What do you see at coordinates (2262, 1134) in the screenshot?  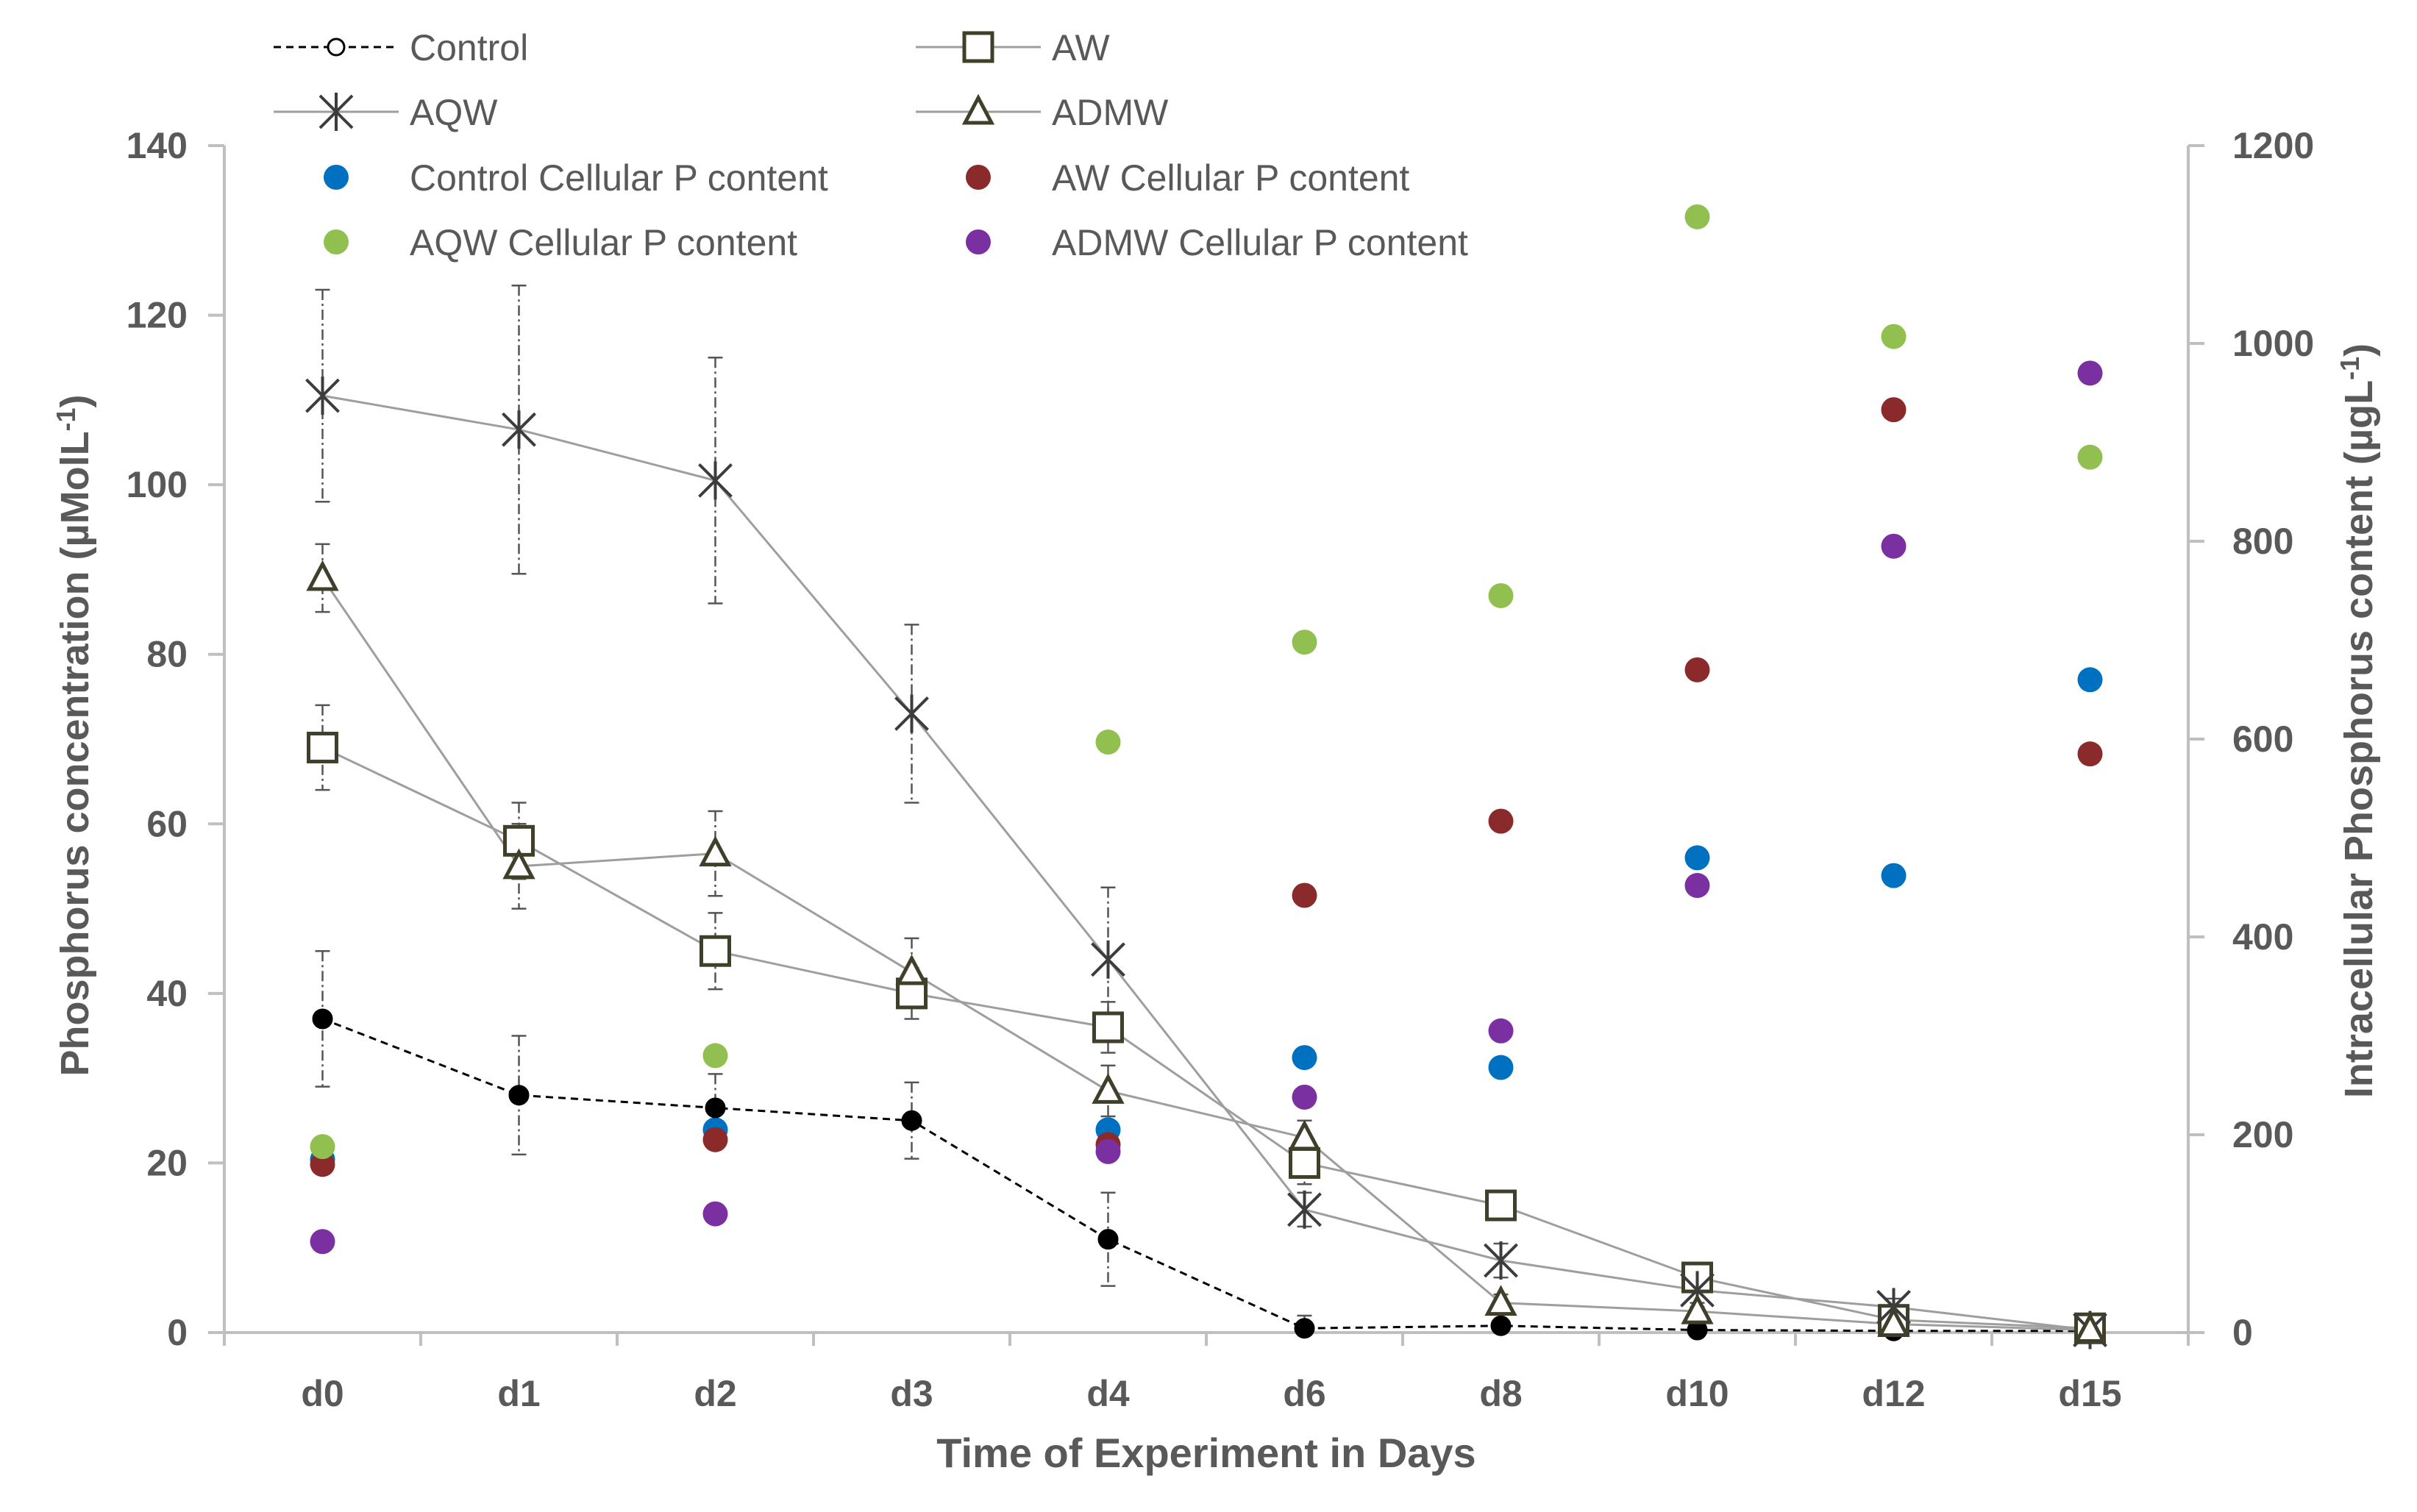 I see `y-right-tick-label: 200` at bounding box center [2262, 1134].